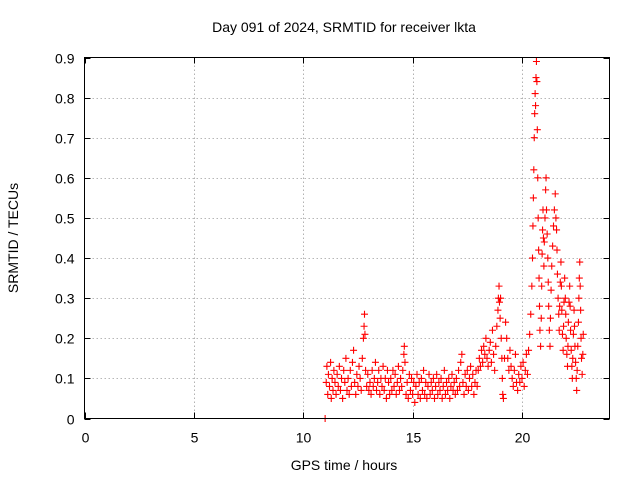 The image size is (640, 480). Describe the element at coordinates (304, 438) in the screenshot. I see `x-tick-label: 10` at that location.